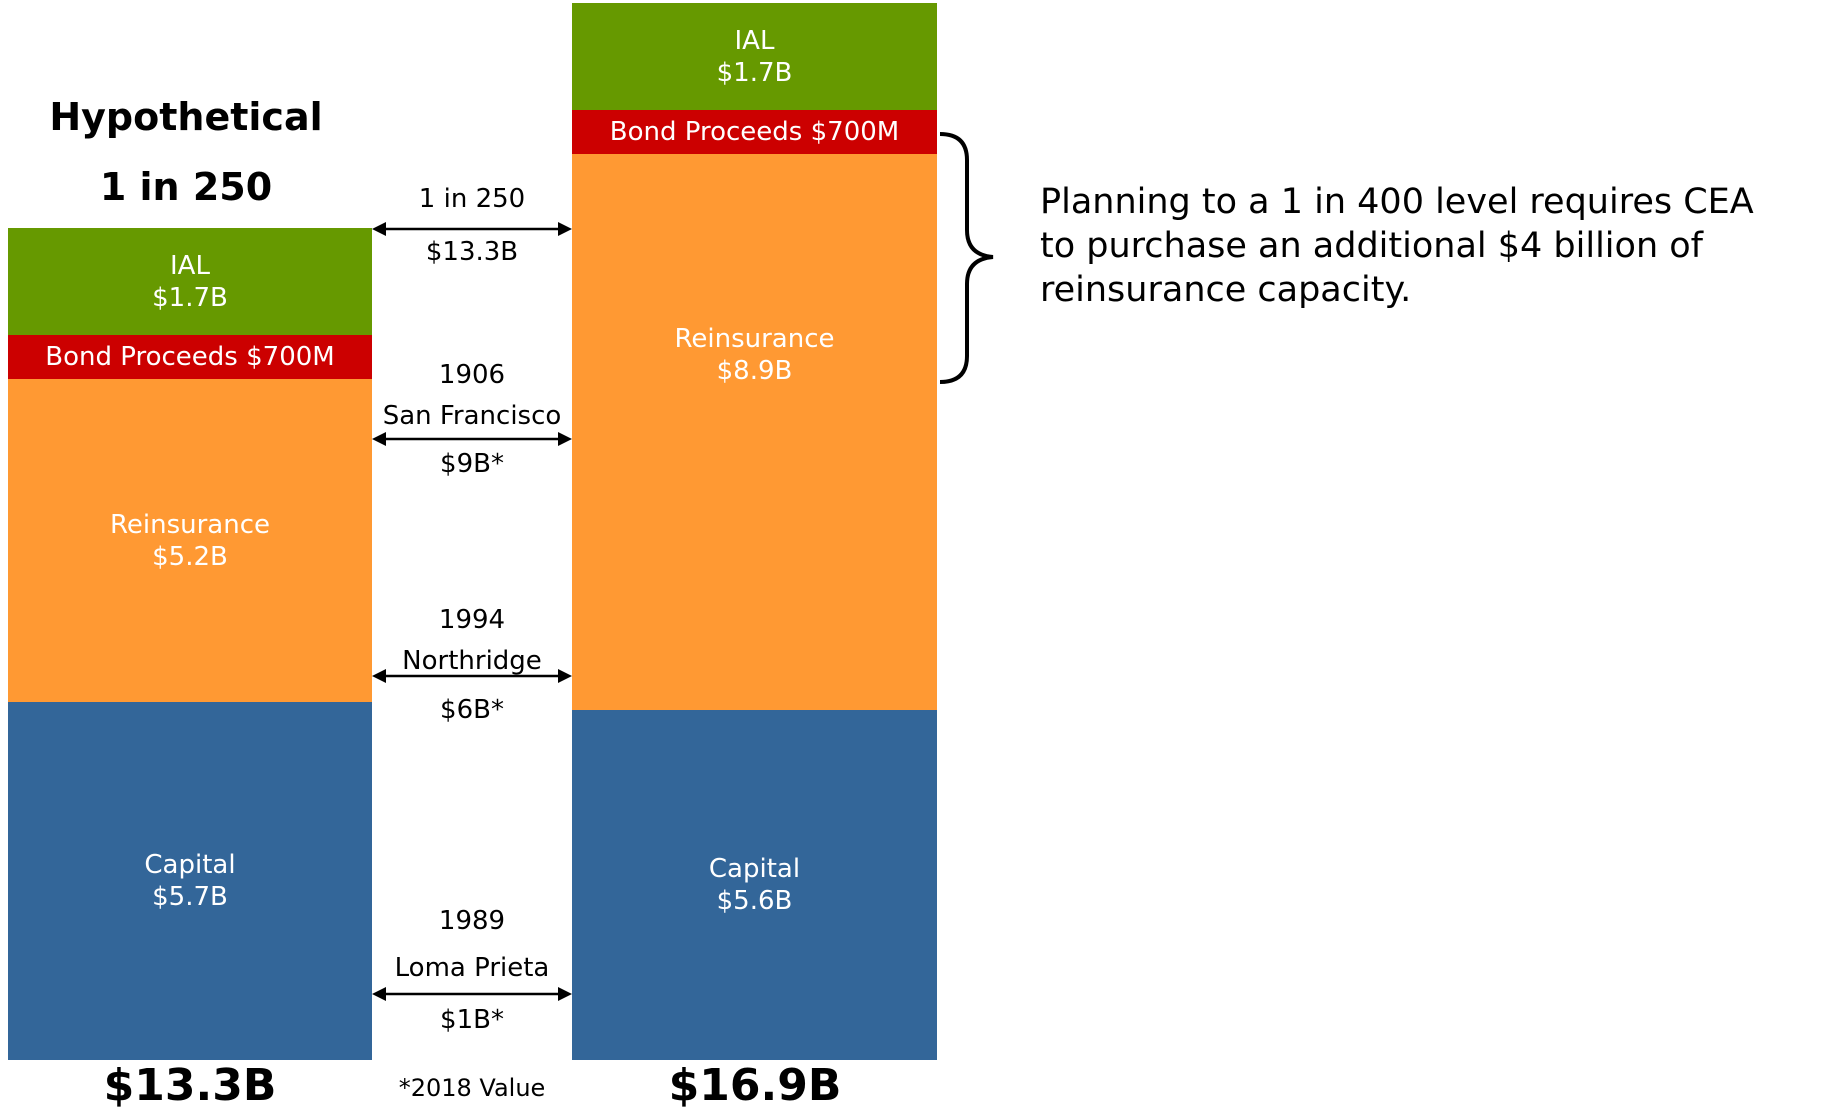 This screenshot has width=1825, height=1111. What do you see at coordinates (755, 1085) in the screenshot?
I see `right-bar-total: $16.9B` at bounding box center [755, 1085].